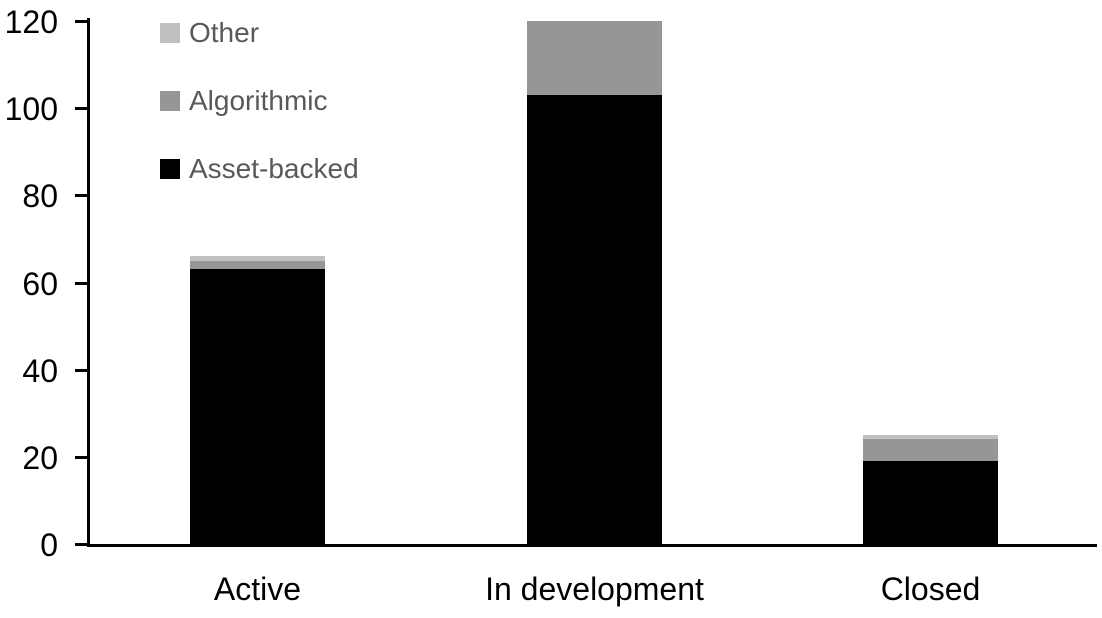 The image size is (1102, 618). I want to click on bar-segment-other-closed, so click(930, 437).